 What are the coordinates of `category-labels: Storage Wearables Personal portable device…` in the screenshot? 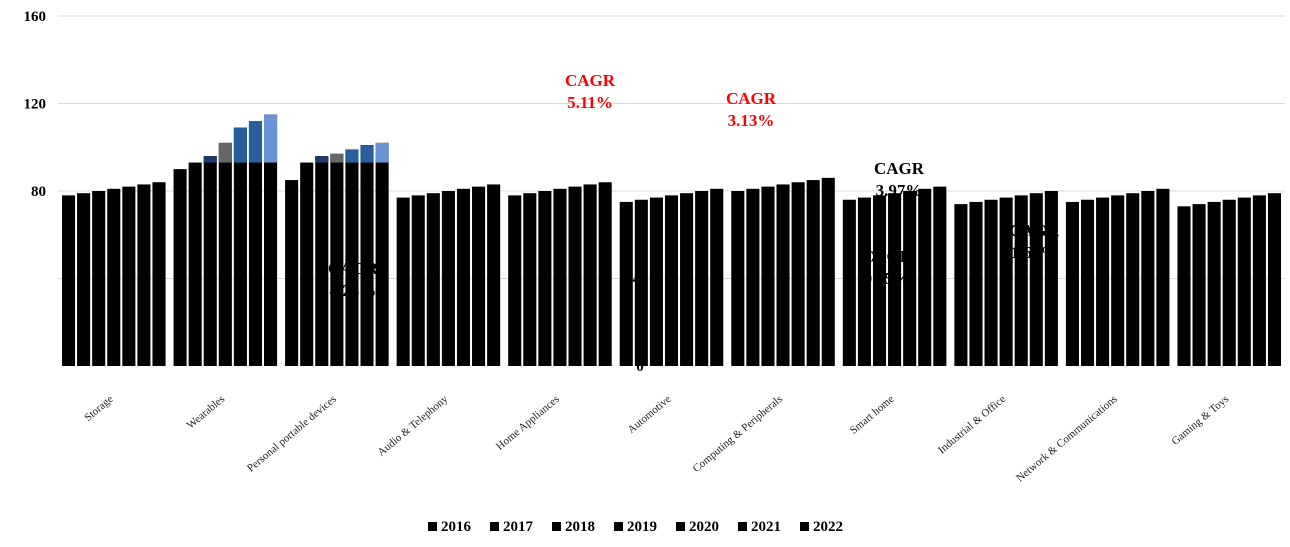 It's located at (656, 439).